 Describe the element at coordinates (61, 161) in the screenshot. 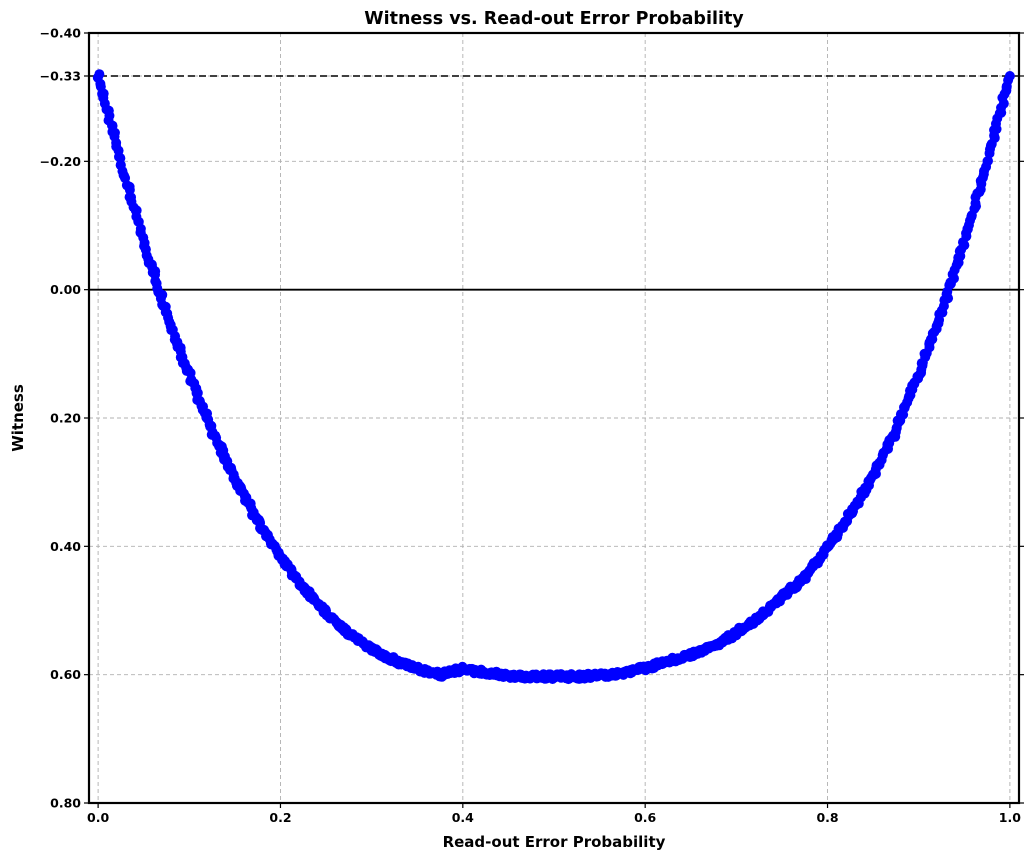

I see `y-tick-label: −0.20` at that location.